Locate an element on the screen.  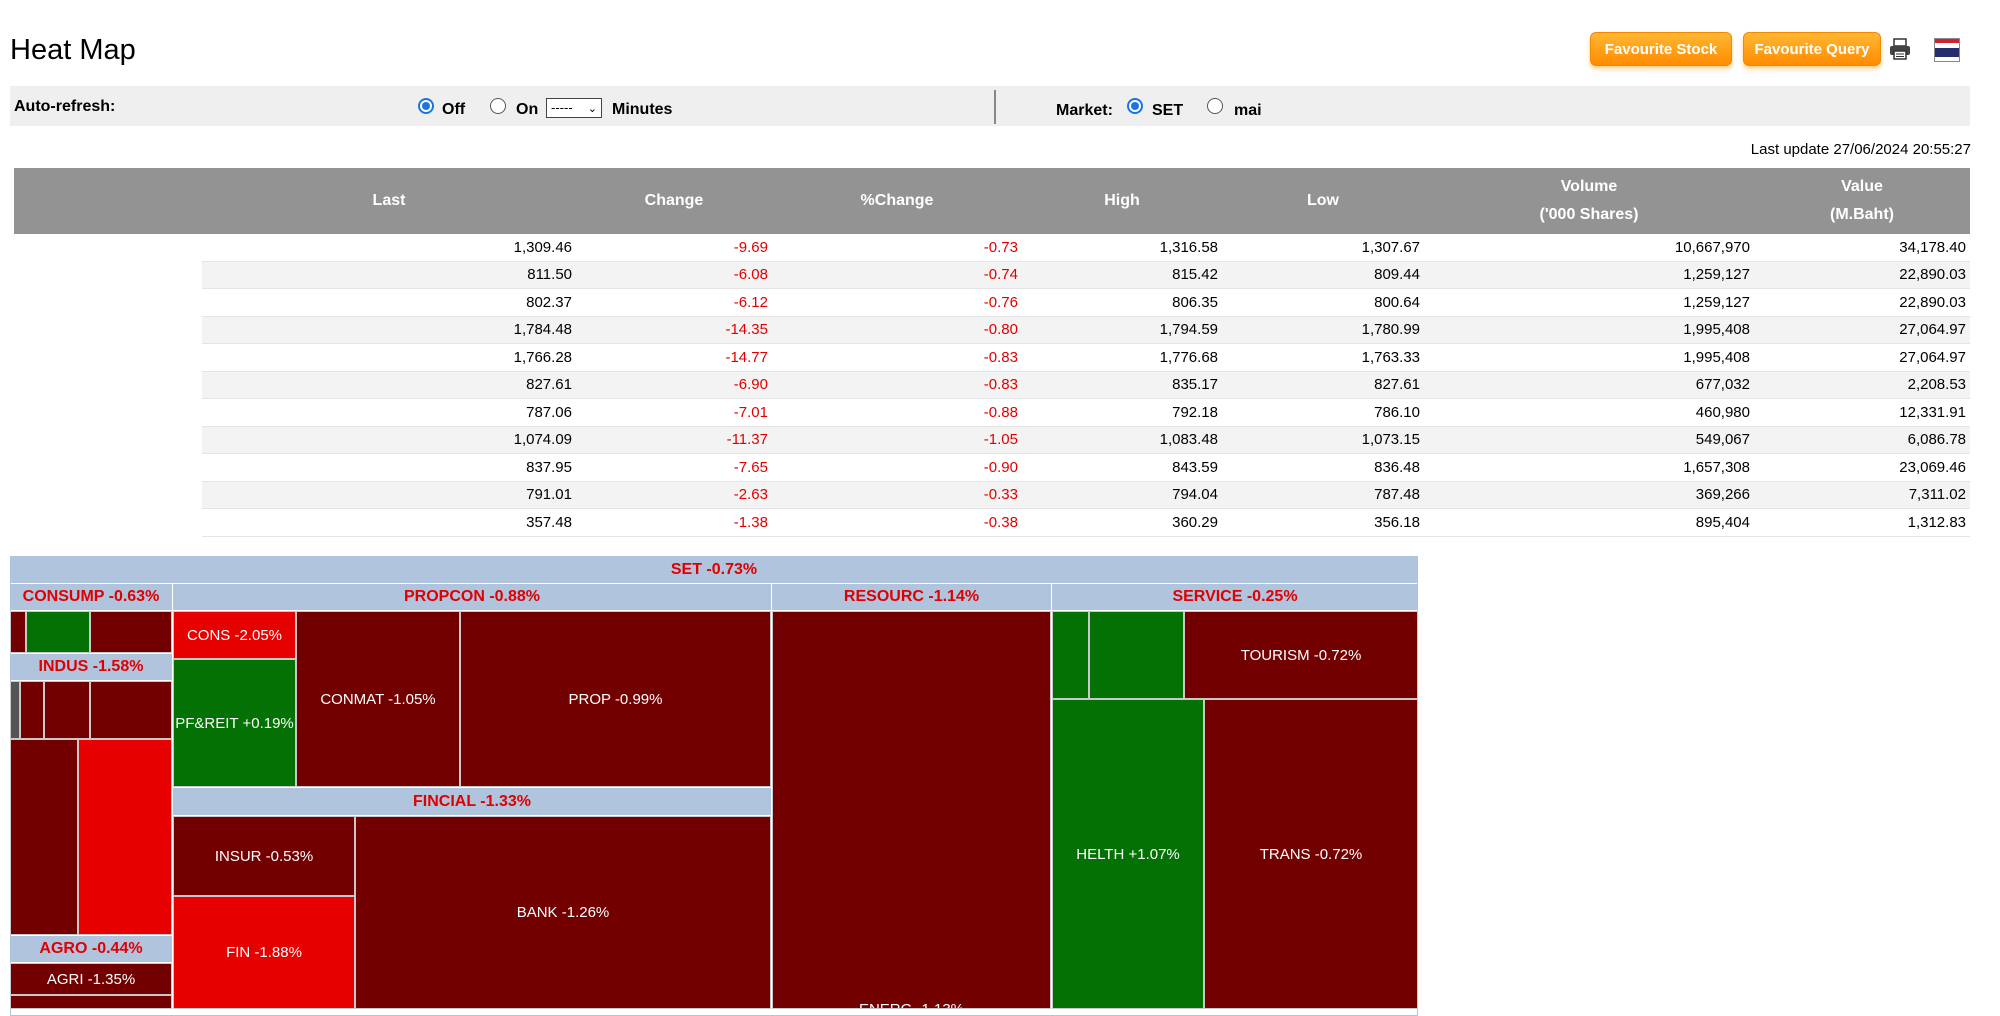
industry-agri-tile: AGRI -1.35% is located at coordinates (91, 979).